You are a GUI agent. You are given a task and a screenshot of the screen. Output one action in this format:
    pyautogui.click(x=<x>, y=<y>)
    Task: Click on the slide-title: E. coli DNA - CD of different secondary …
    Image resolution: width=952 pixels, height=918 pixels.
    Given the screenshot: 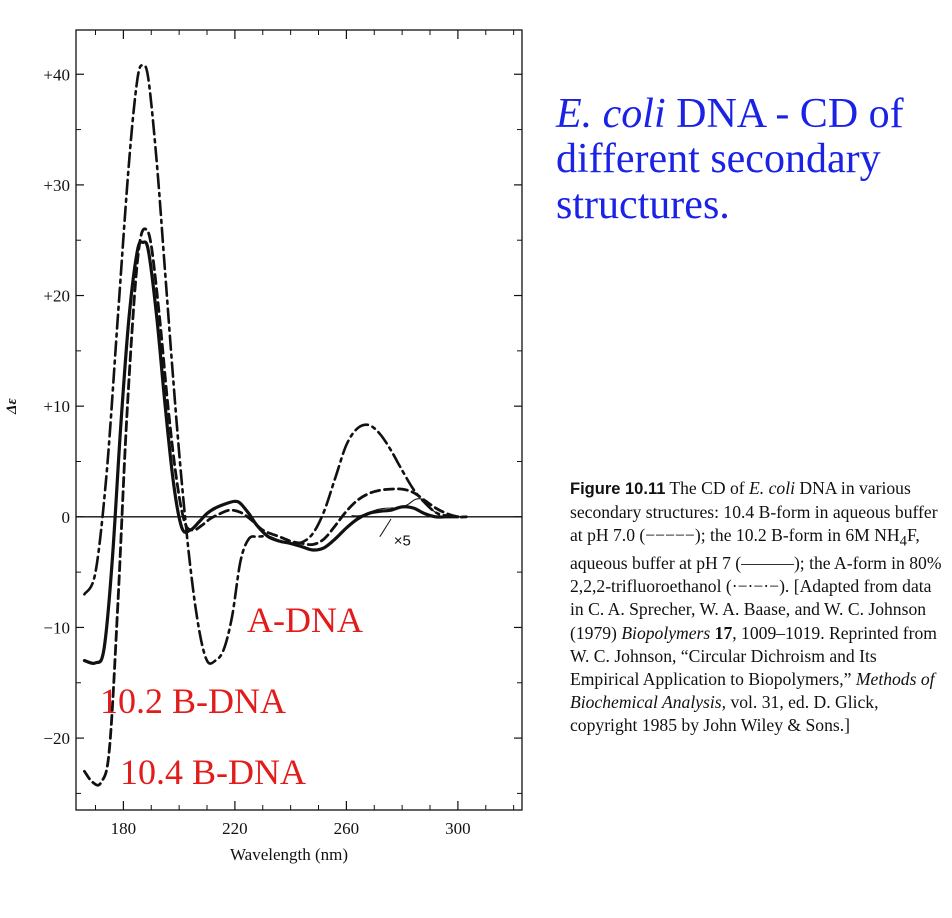 What is the action you would take?
    pyautogui.click(x=752, y=159)
    